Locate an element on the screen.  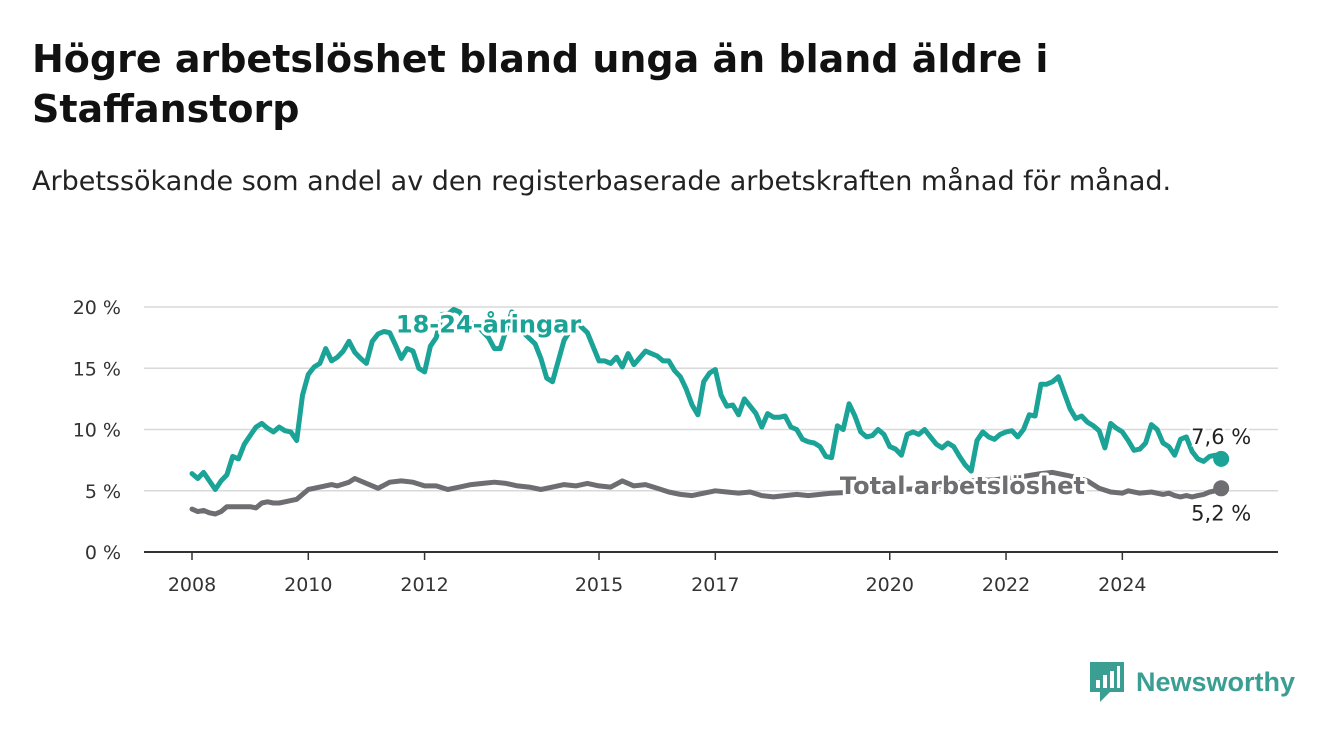
x-tick-label: 2024 is located at coordinates (1122, 585).